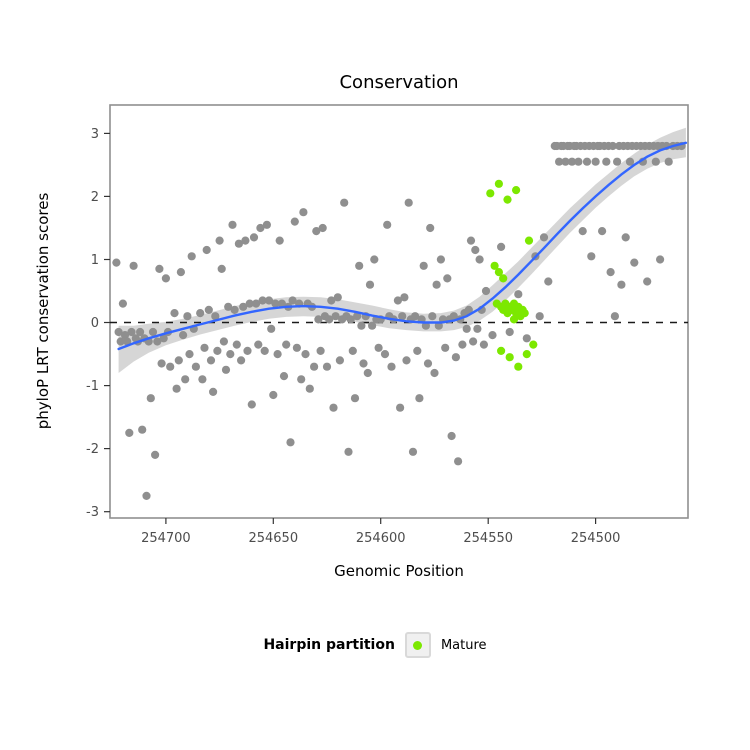 This screenshot has height=750, width=750. I want to click on x-tick-label: 254600, so click(381, 538).